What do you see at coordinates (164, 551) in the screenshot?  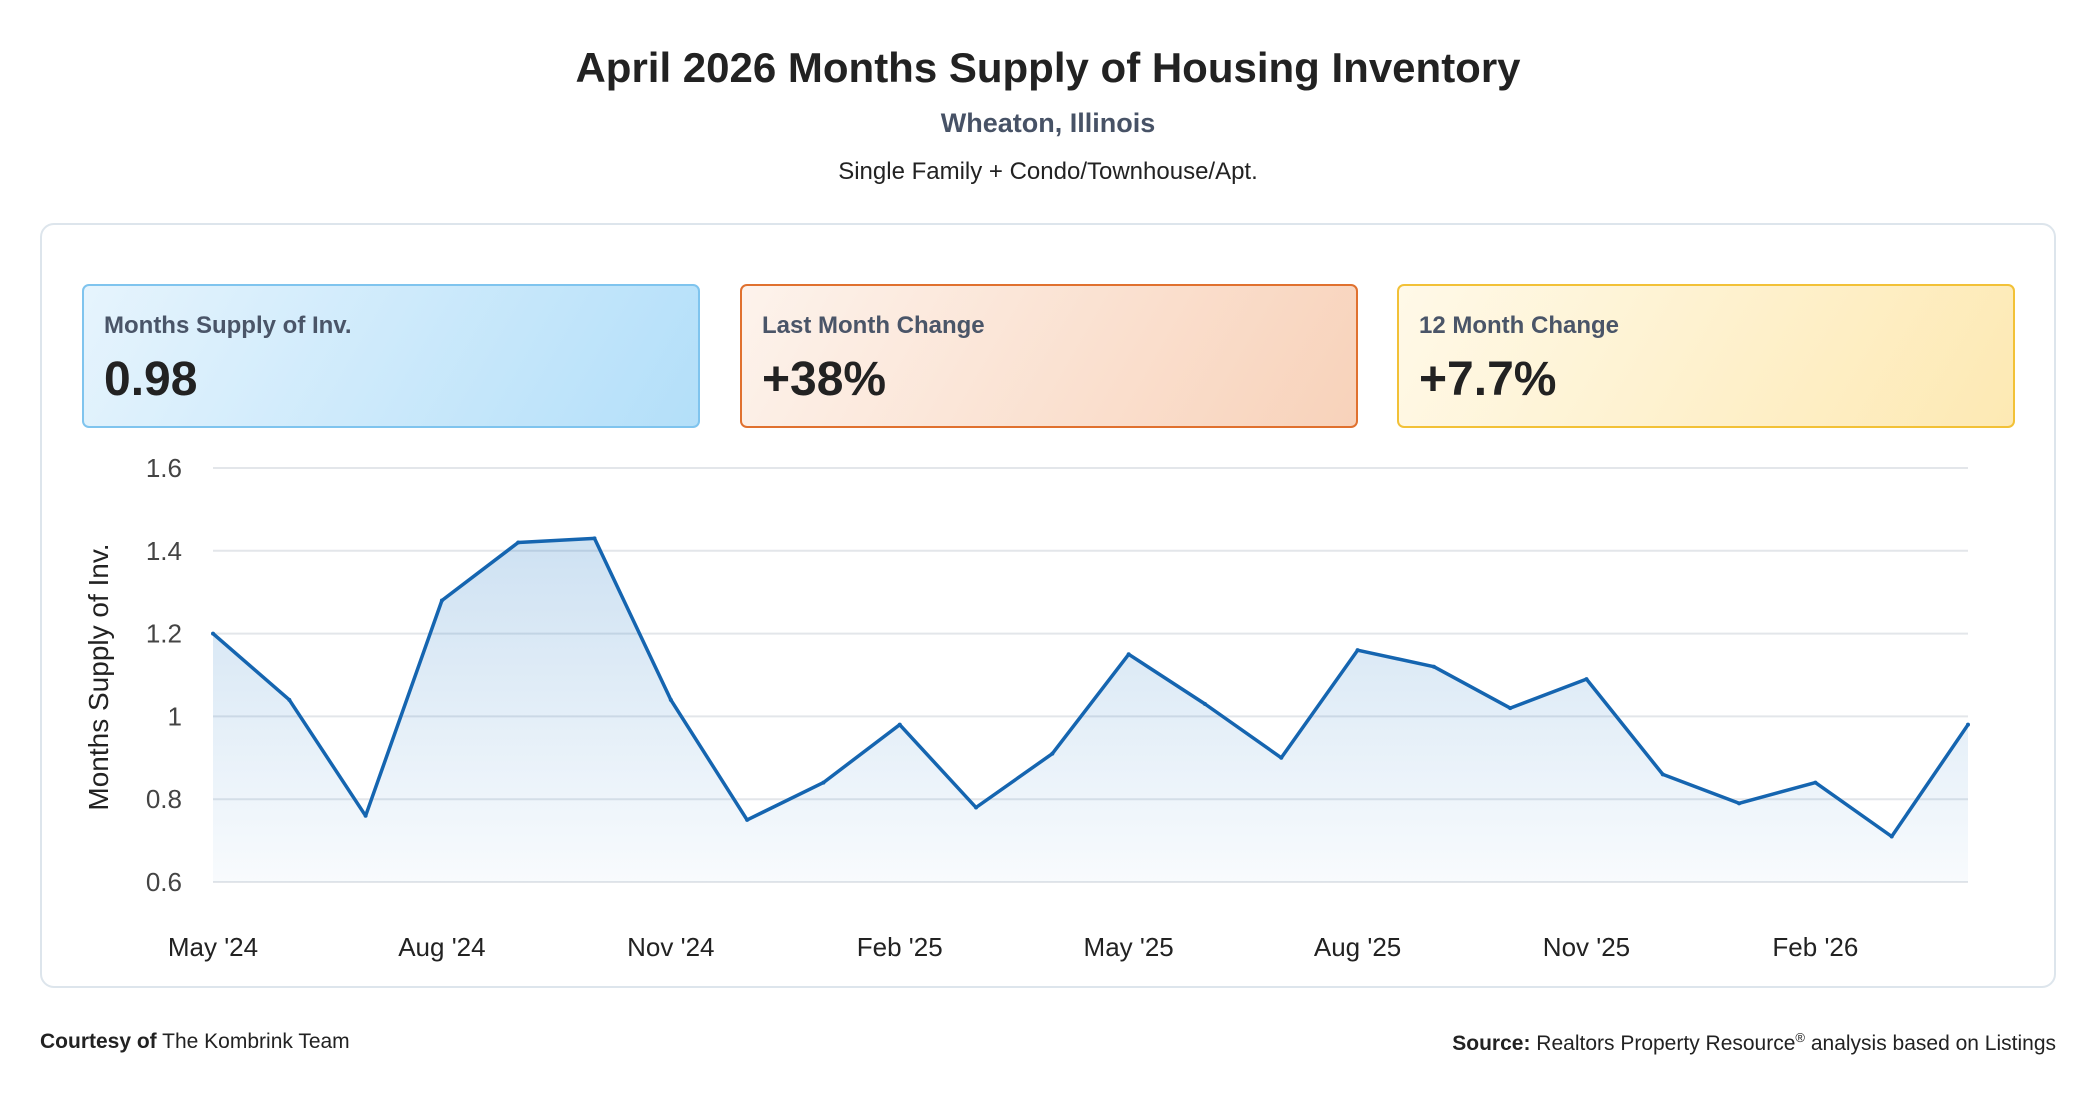 I see `y-tick-label: 1.4` at bounding box center [164, 551].